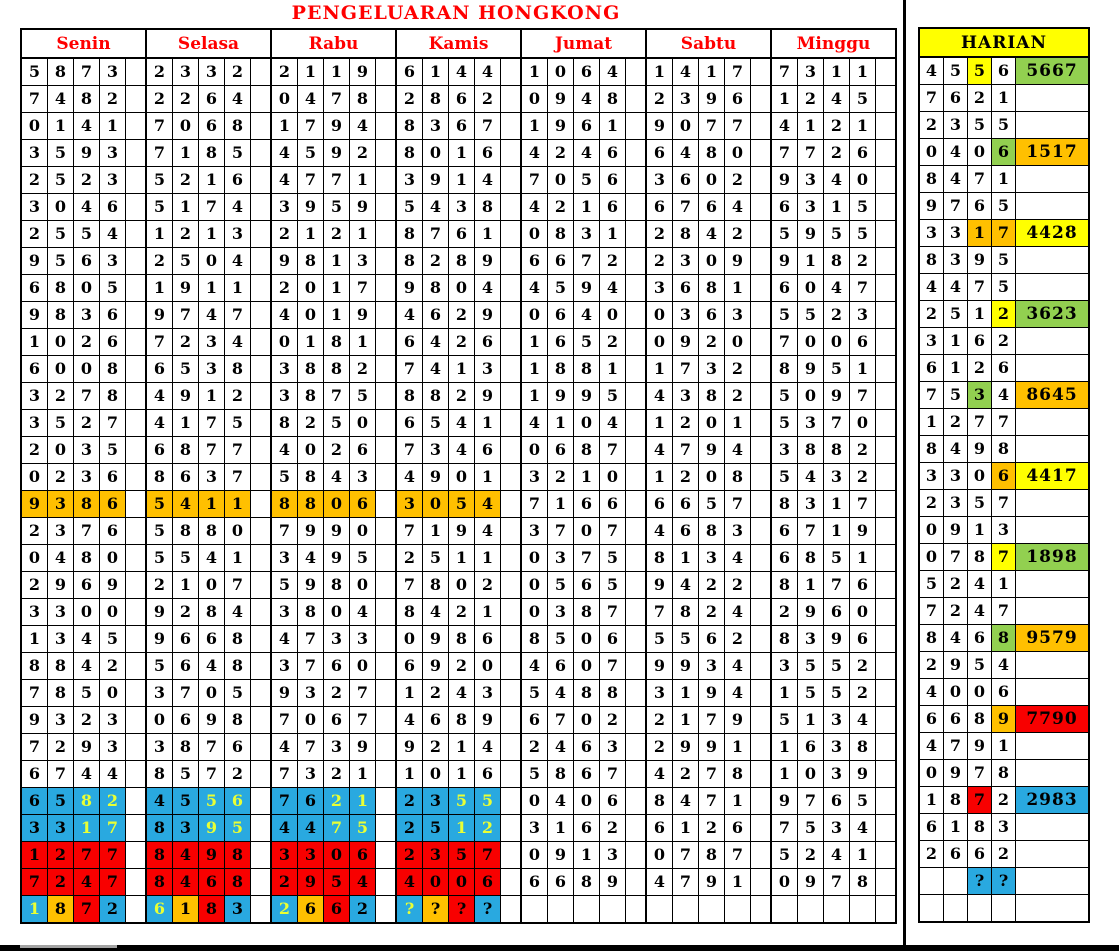 The height and width of the screenshot is (951, 1119). I want to click on harian-digit-cell, so click(931, 881).